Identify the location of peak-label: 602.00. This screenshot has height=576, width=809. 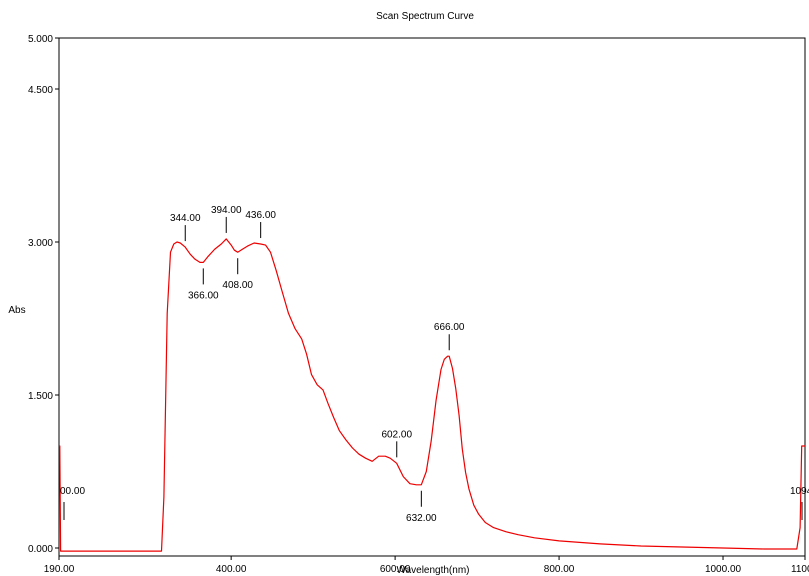
(396, 434).